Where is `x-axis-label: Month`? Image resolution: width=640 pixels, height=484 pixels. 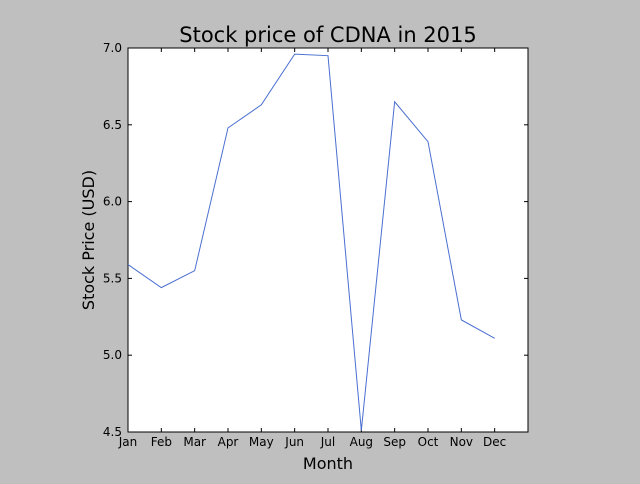
x-axis-label: Month is located at coordinates (328, 463).